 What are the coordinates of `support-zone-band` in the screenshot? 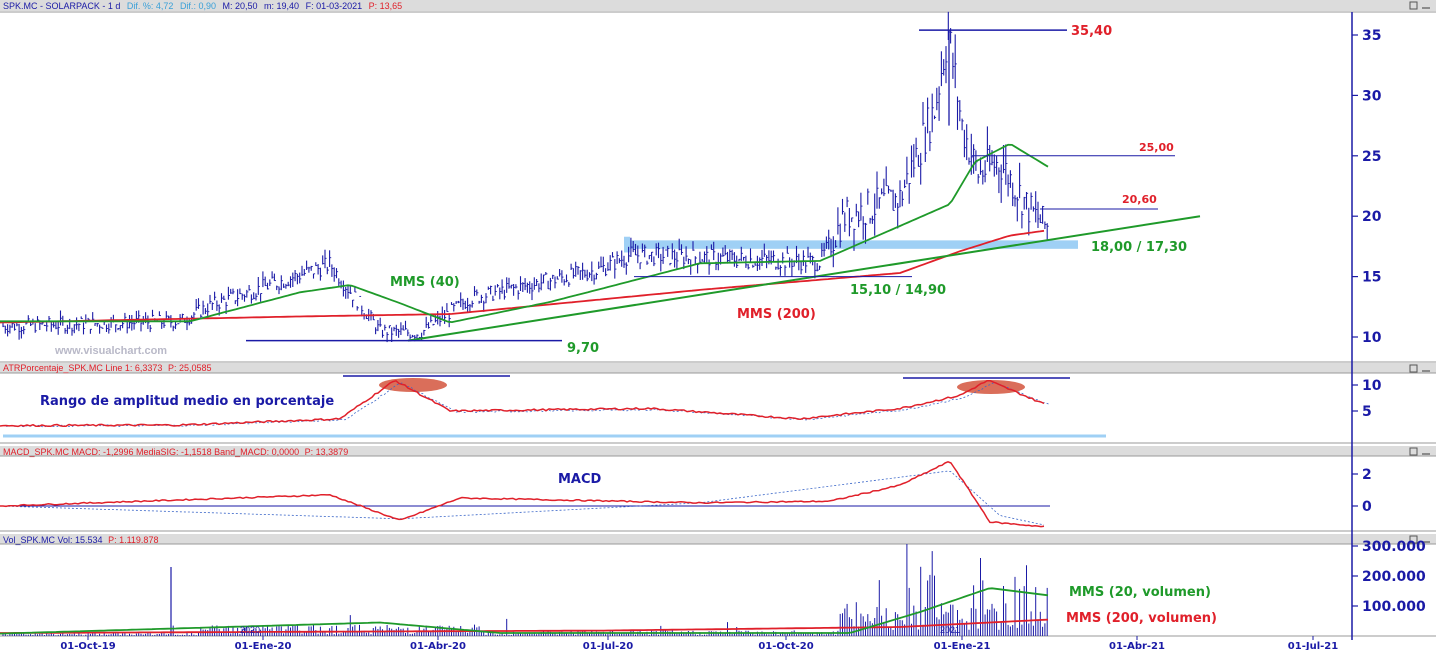 It's located at (851, 244).